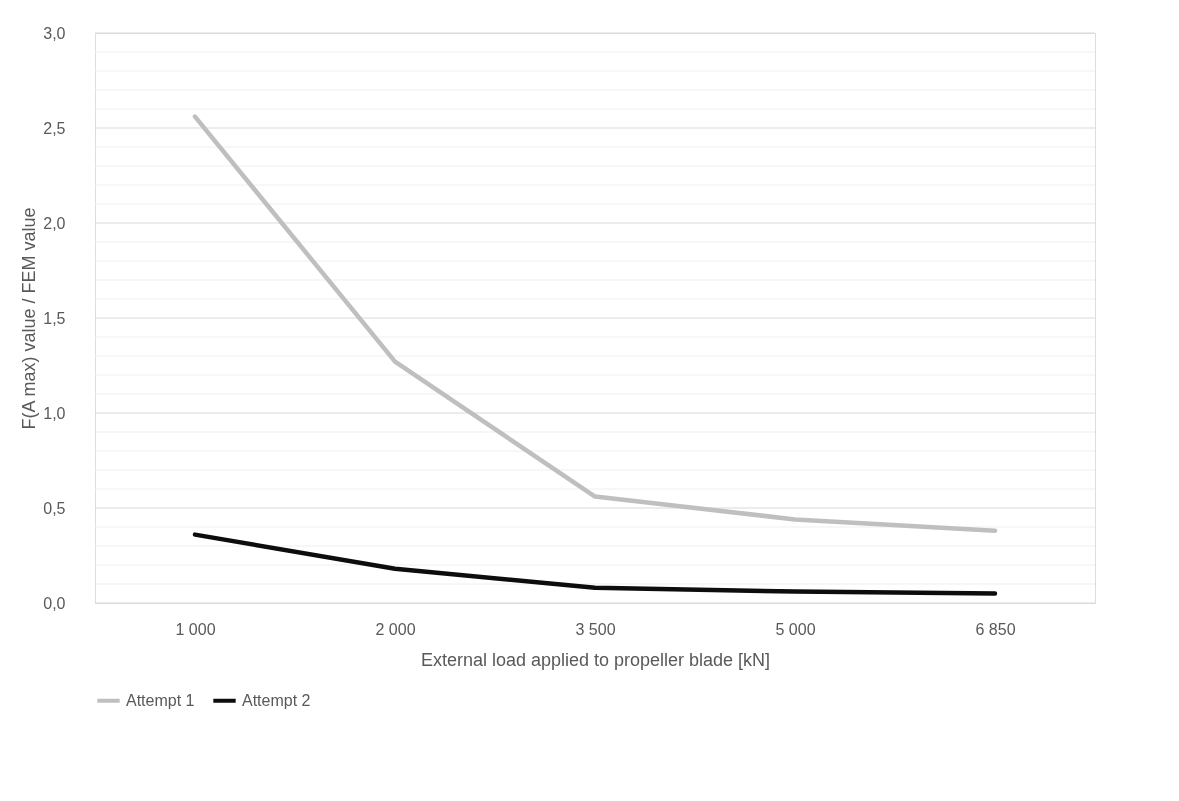 The height and width of the screenshot is (801, 1179). I want to click on y-tick-label: 0,0, so click(54, 603).